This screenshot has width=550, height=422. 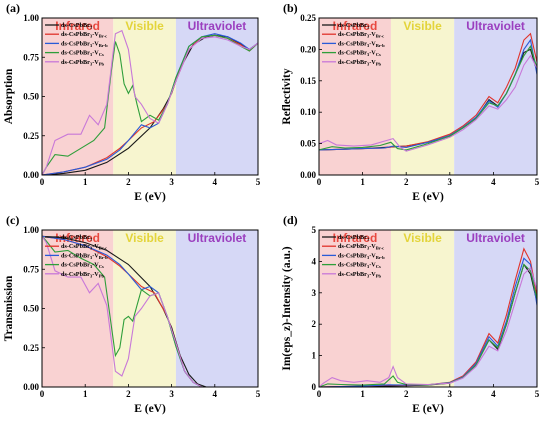 What do you see at coordinates (290, 220) in the screenshot?
I see `panel-label: (d)` at bounding box center [290, 220].